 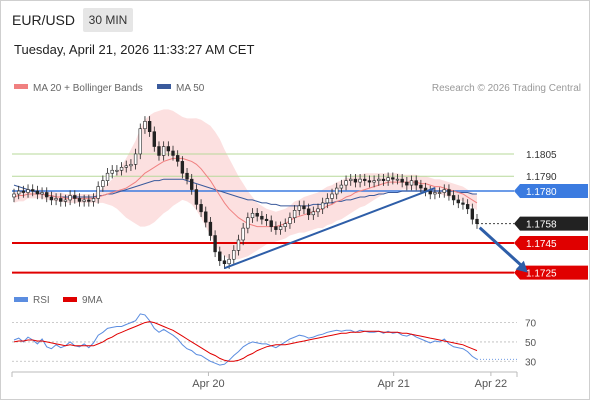 What do you see at coordinates (245, 341) in the screenshot?
I see `rsi-ma-line` at bounding box center [245, 341].